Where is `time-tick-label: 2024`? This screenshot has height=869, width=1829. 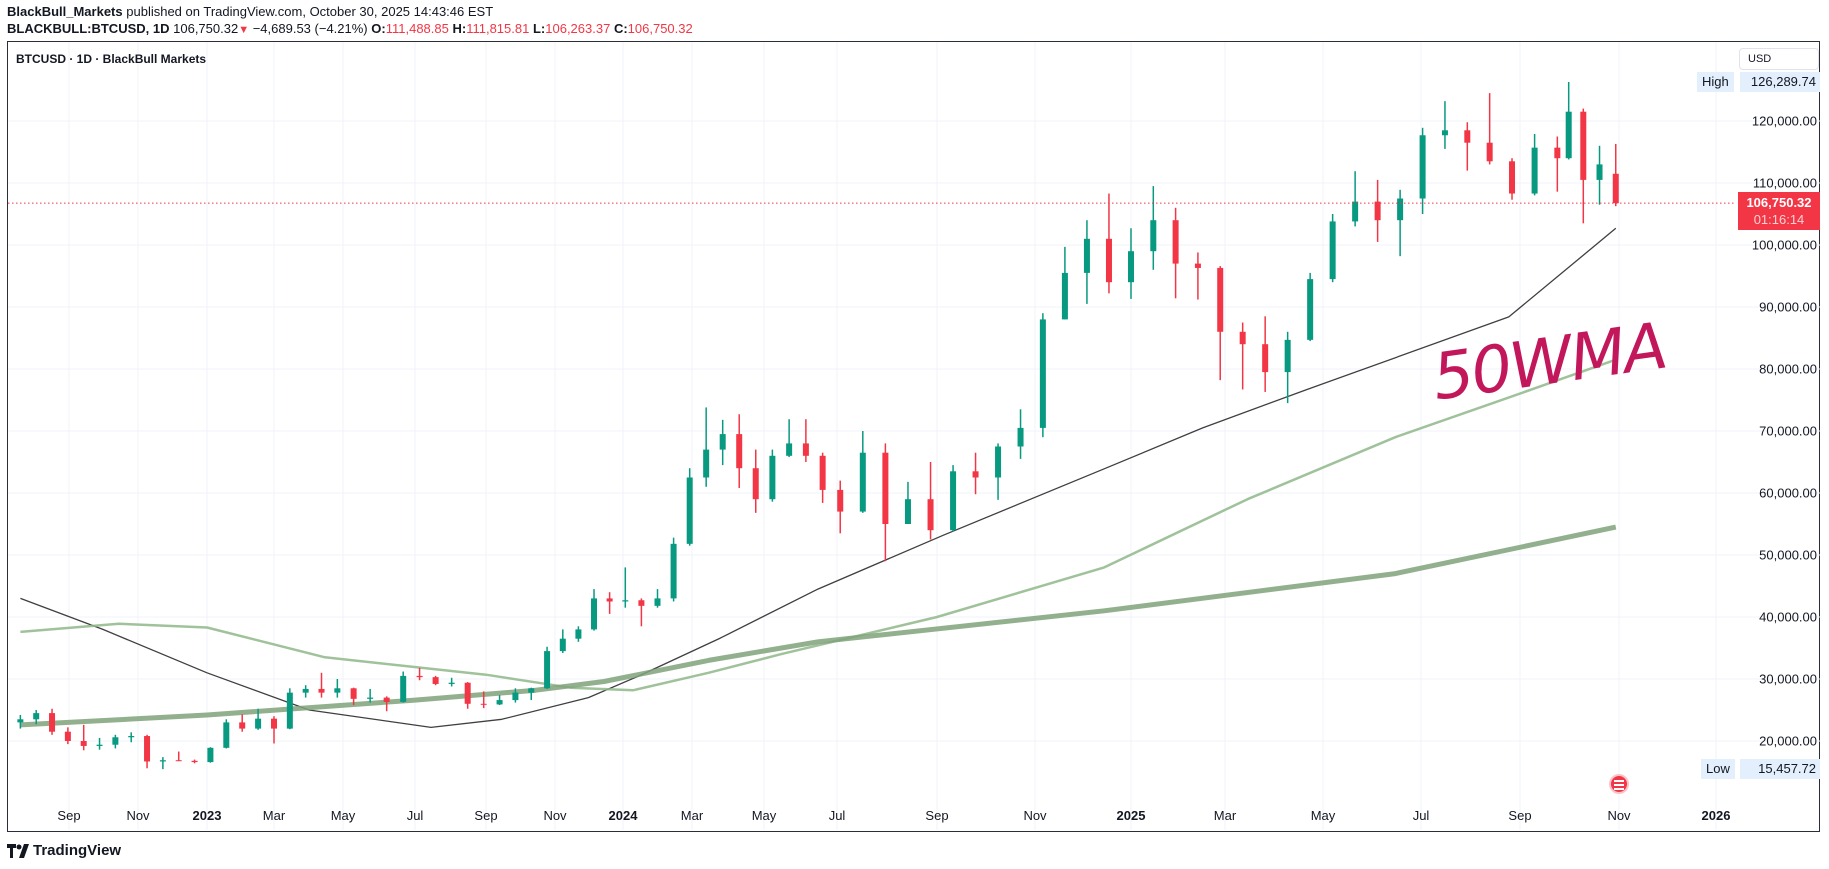 time-tick-label: 2024 is located at coordinates (623, 815).